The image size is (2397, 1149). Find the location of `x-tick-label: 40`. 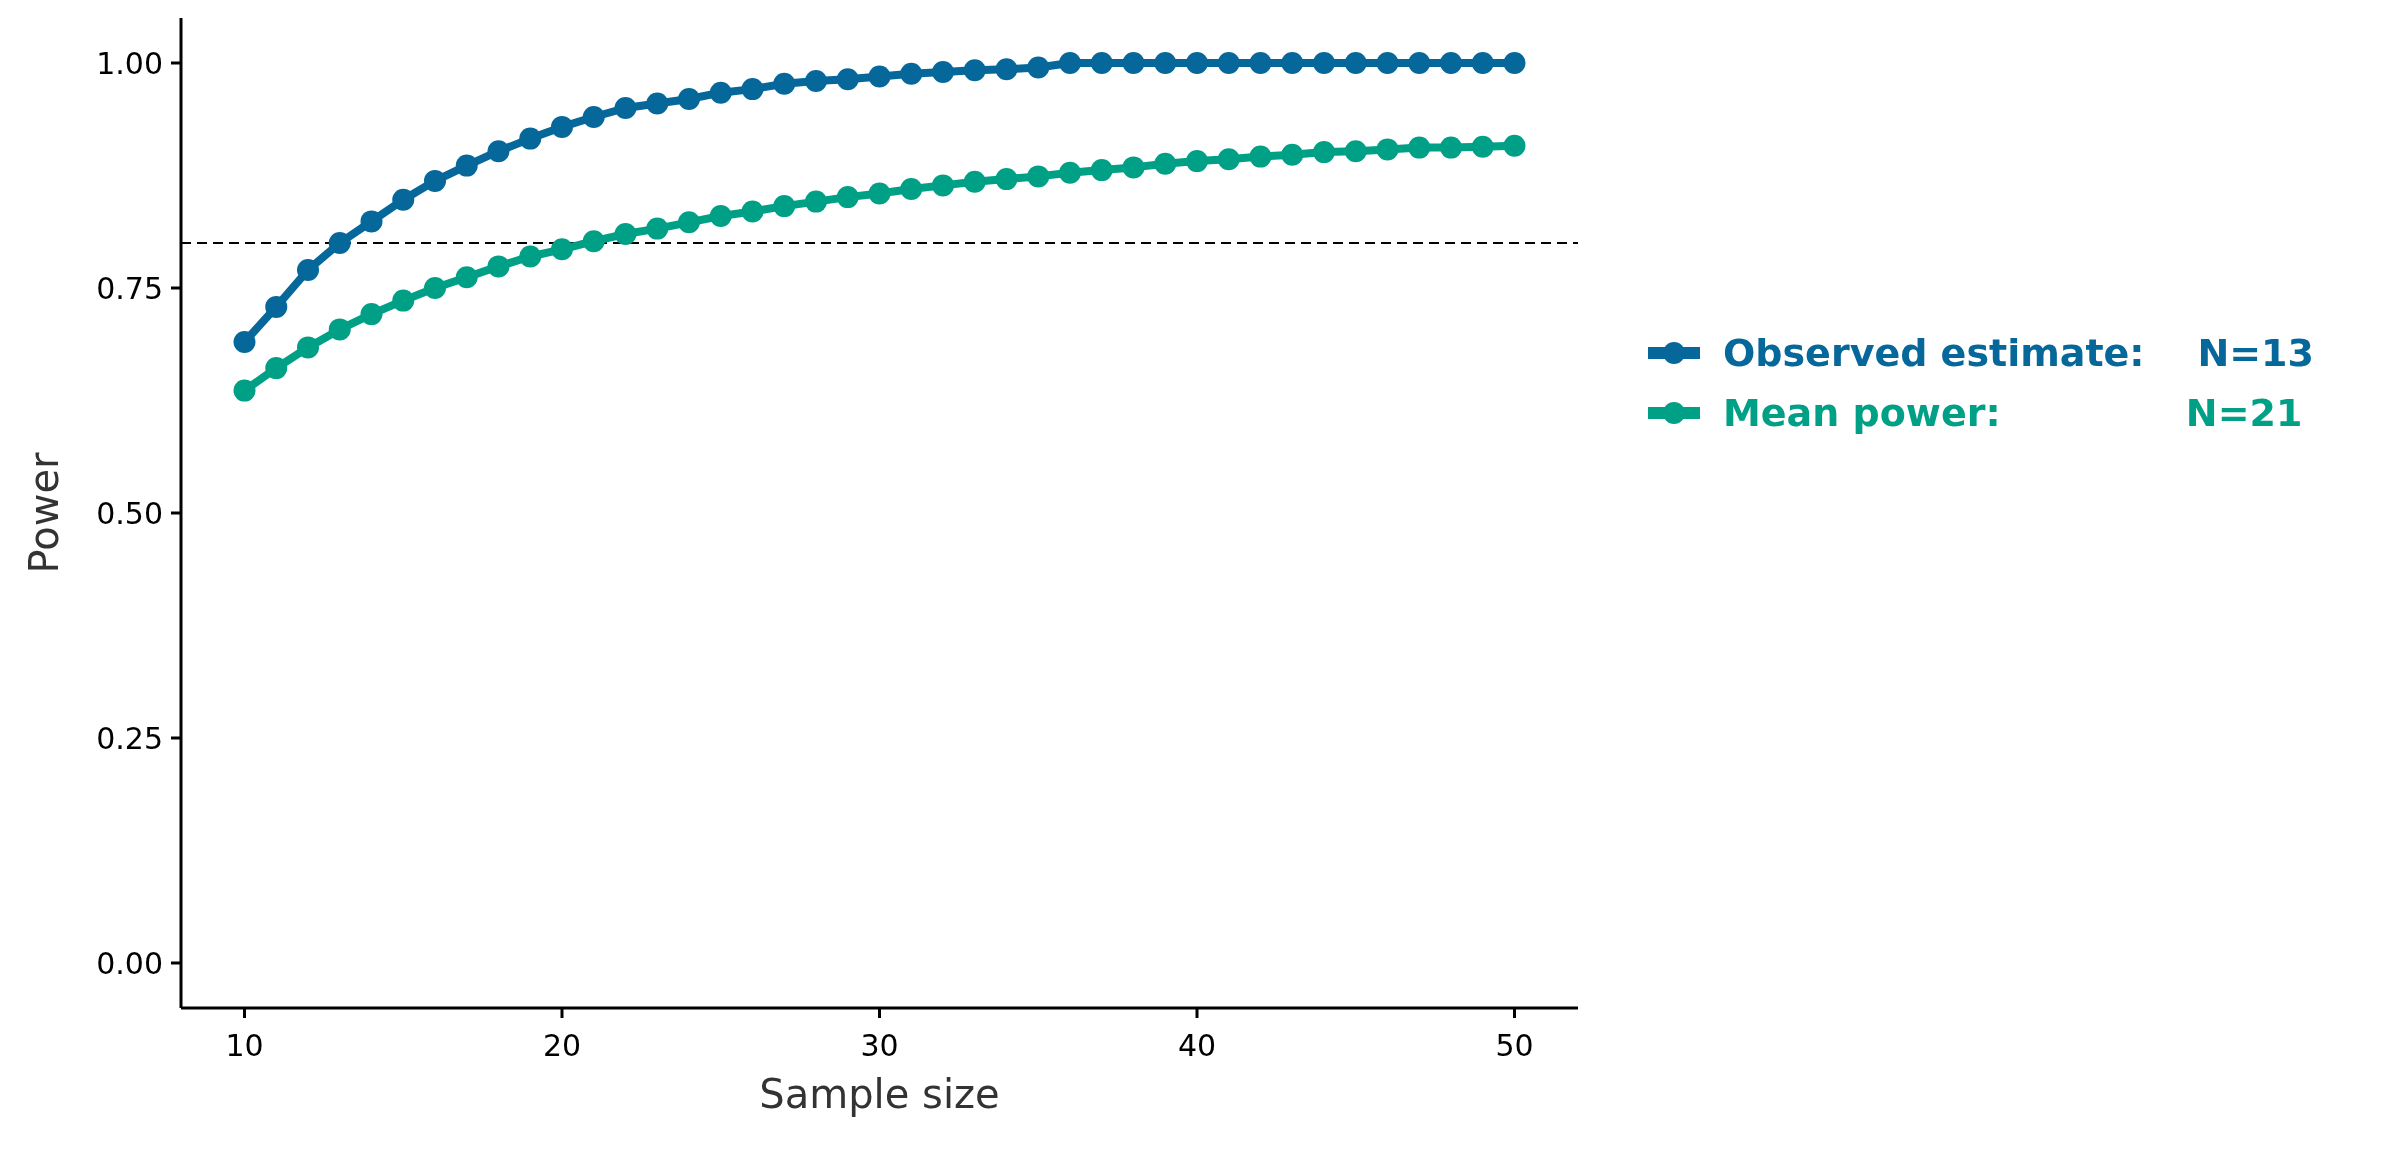

x-tick-label: 40 is located at coordinates (1197, 1045).